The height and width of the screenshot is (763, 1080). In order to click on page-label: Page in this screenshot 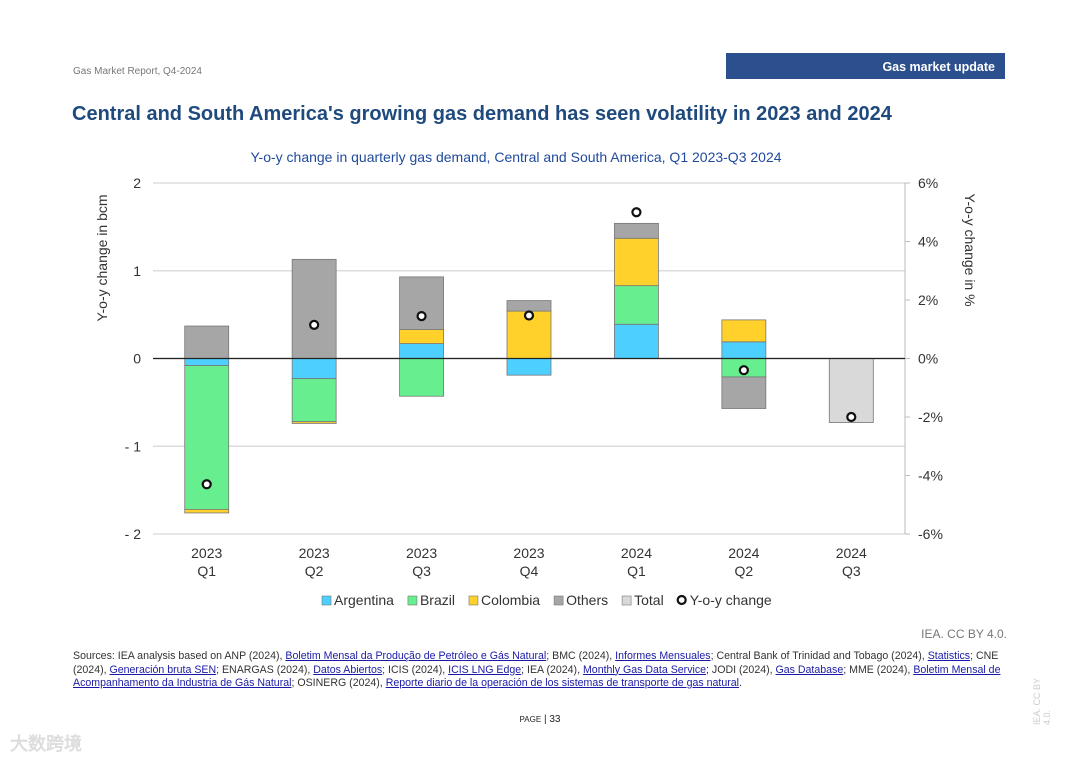, I will do `click(530, 719)`.